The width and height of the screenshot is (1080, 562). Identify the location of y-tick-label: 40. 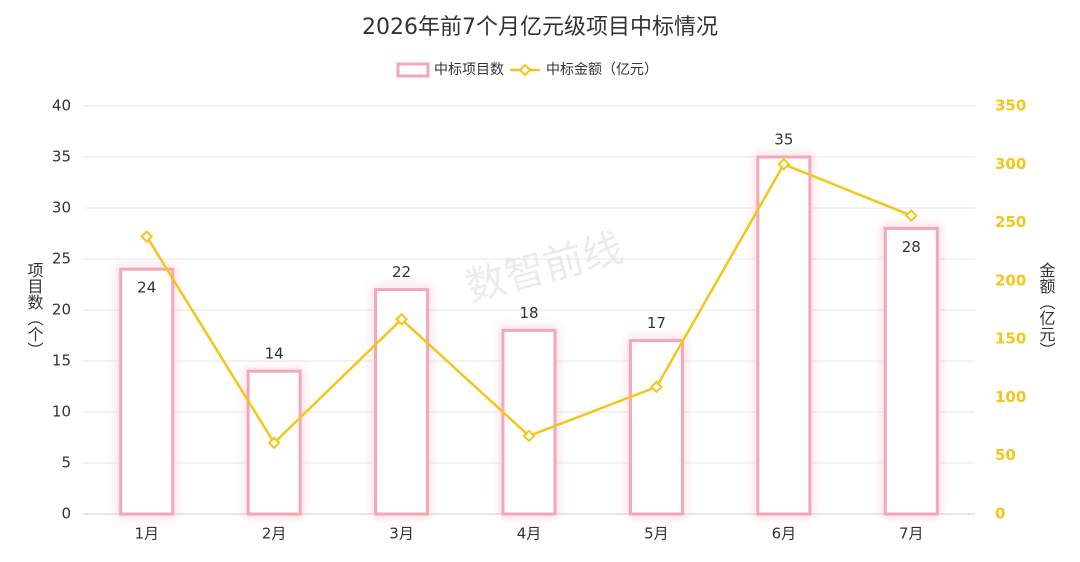
(61, 106).